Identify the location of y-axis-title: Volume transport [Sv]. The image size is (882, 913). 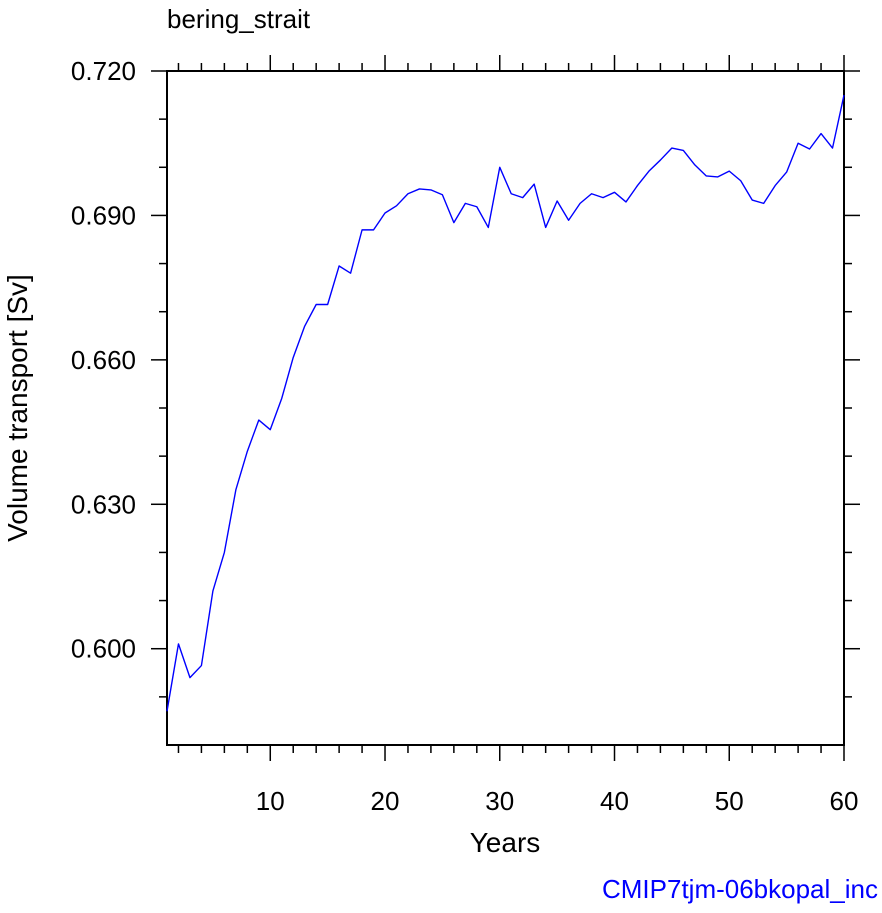
(17, 408).